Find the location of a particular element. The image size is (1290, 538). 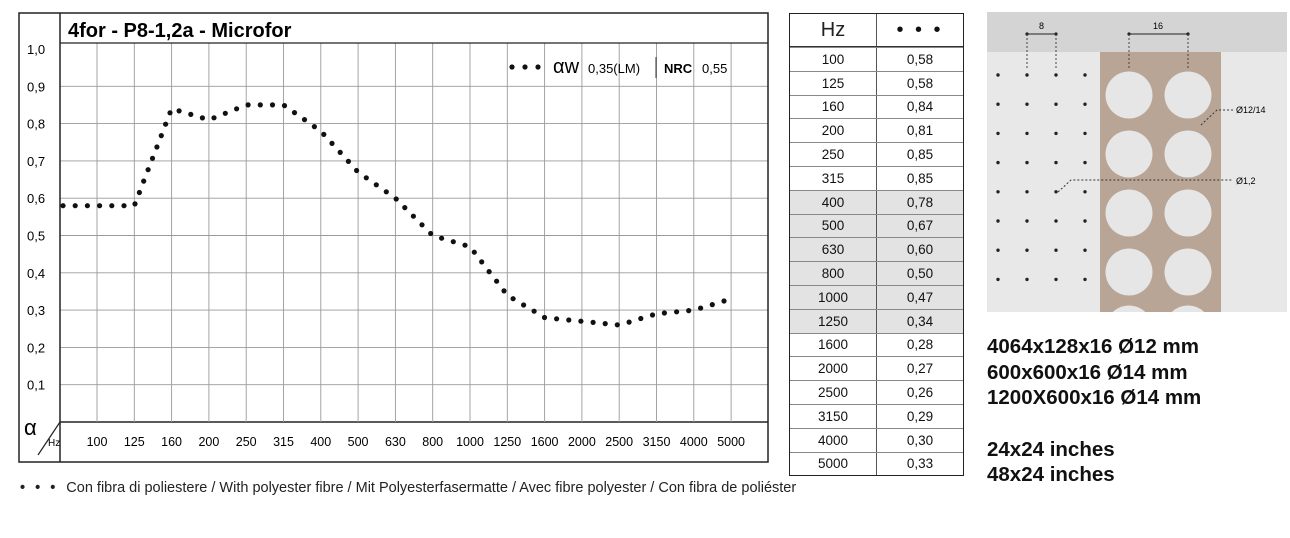

legend-alpha-w-symbol: αw is located at coordinates (566, 67).